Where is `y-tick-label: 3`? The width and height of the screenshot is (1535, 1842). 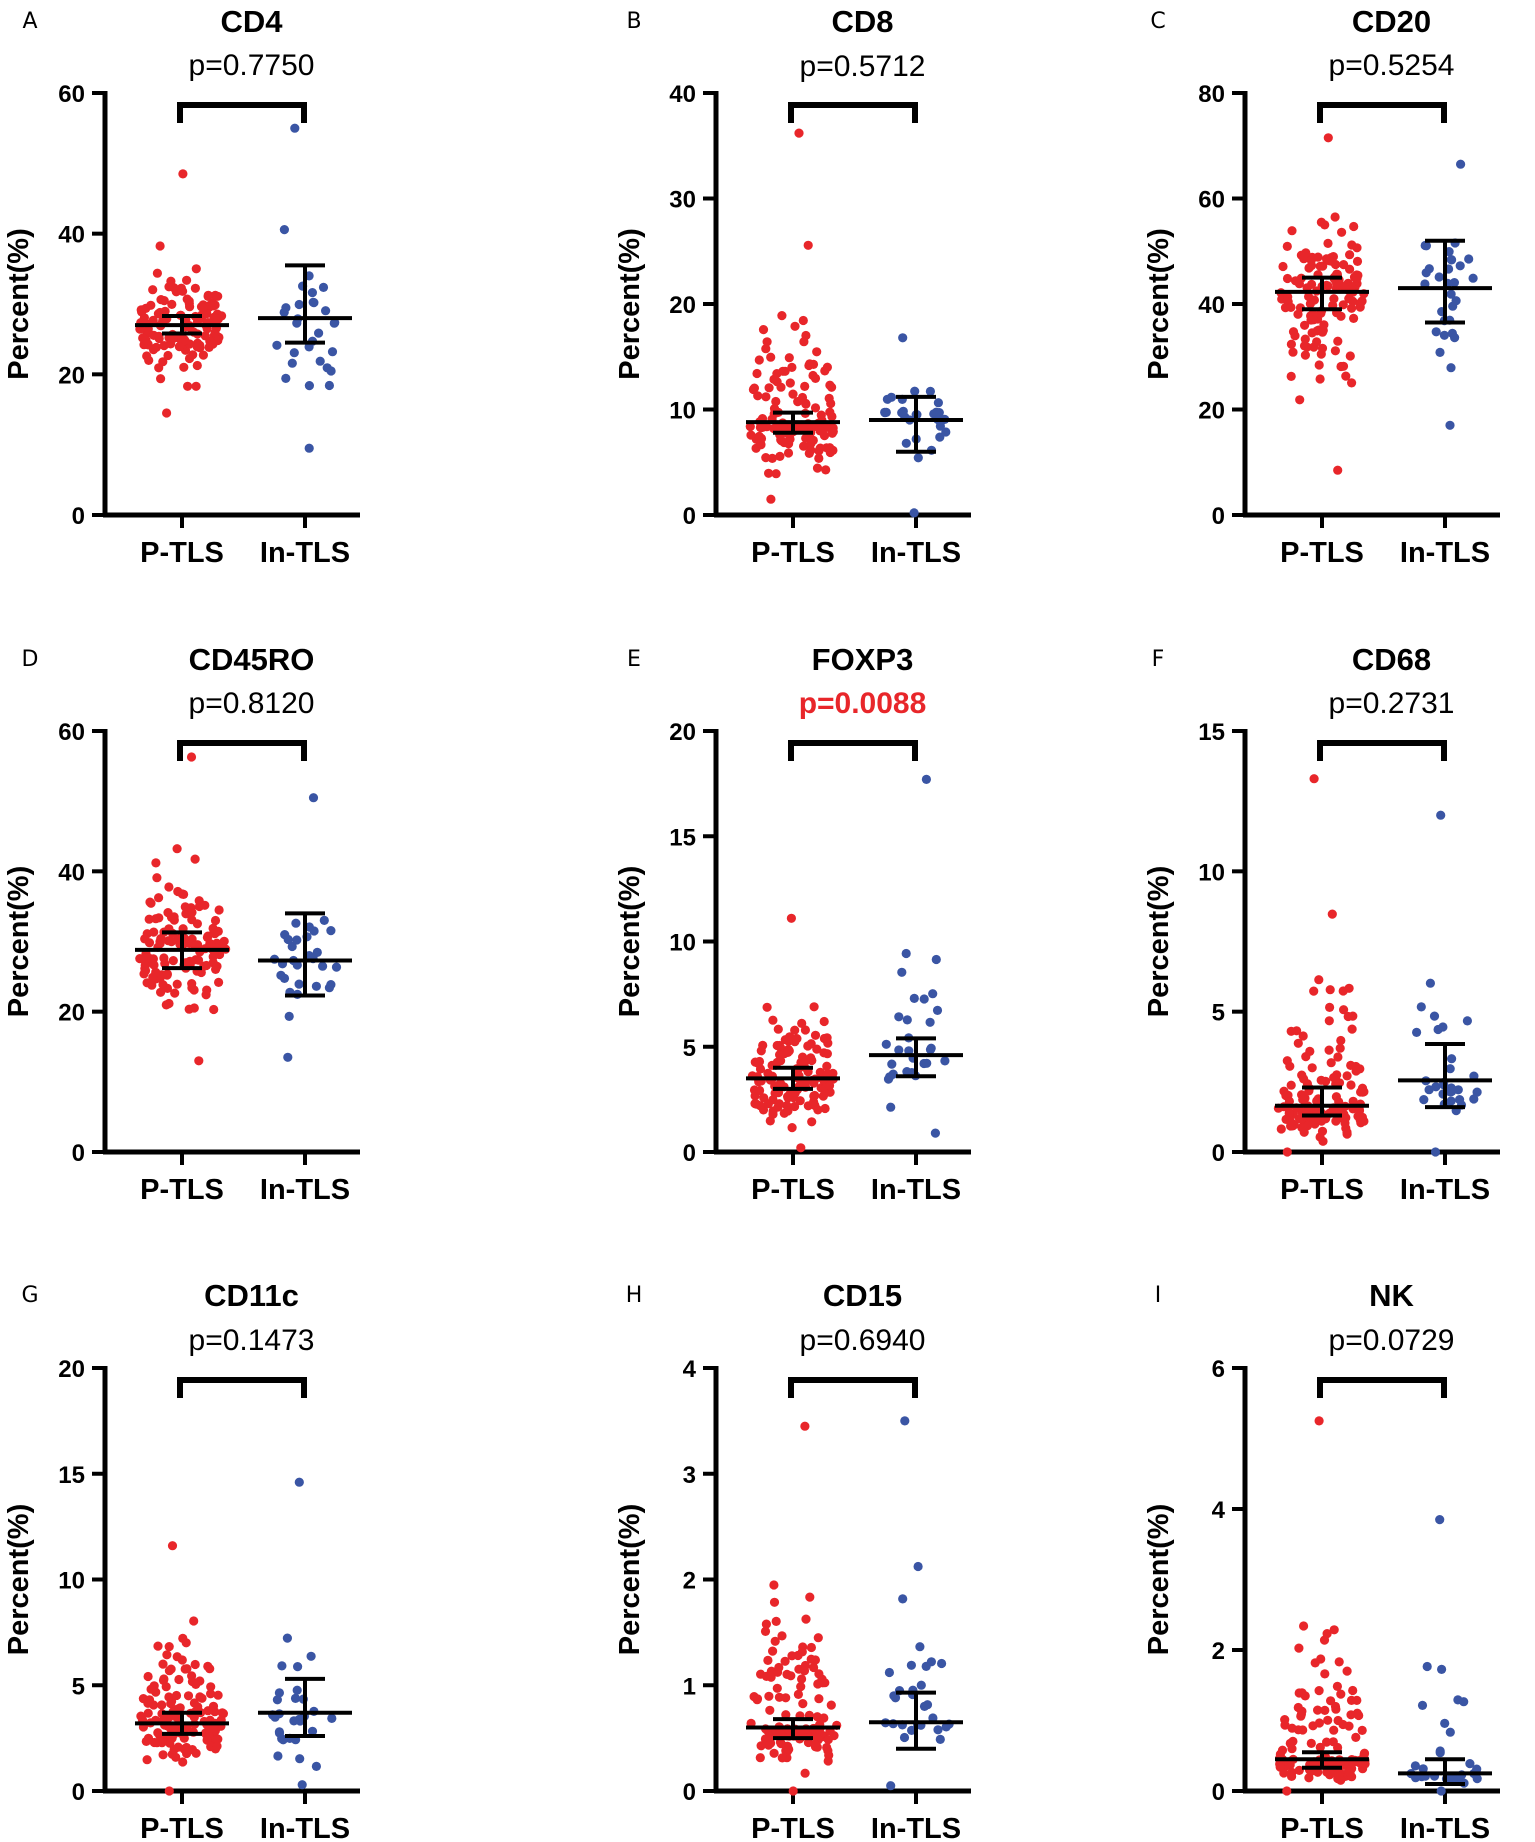 y-tick-label: 3 is located at coordinates (689, 1475).